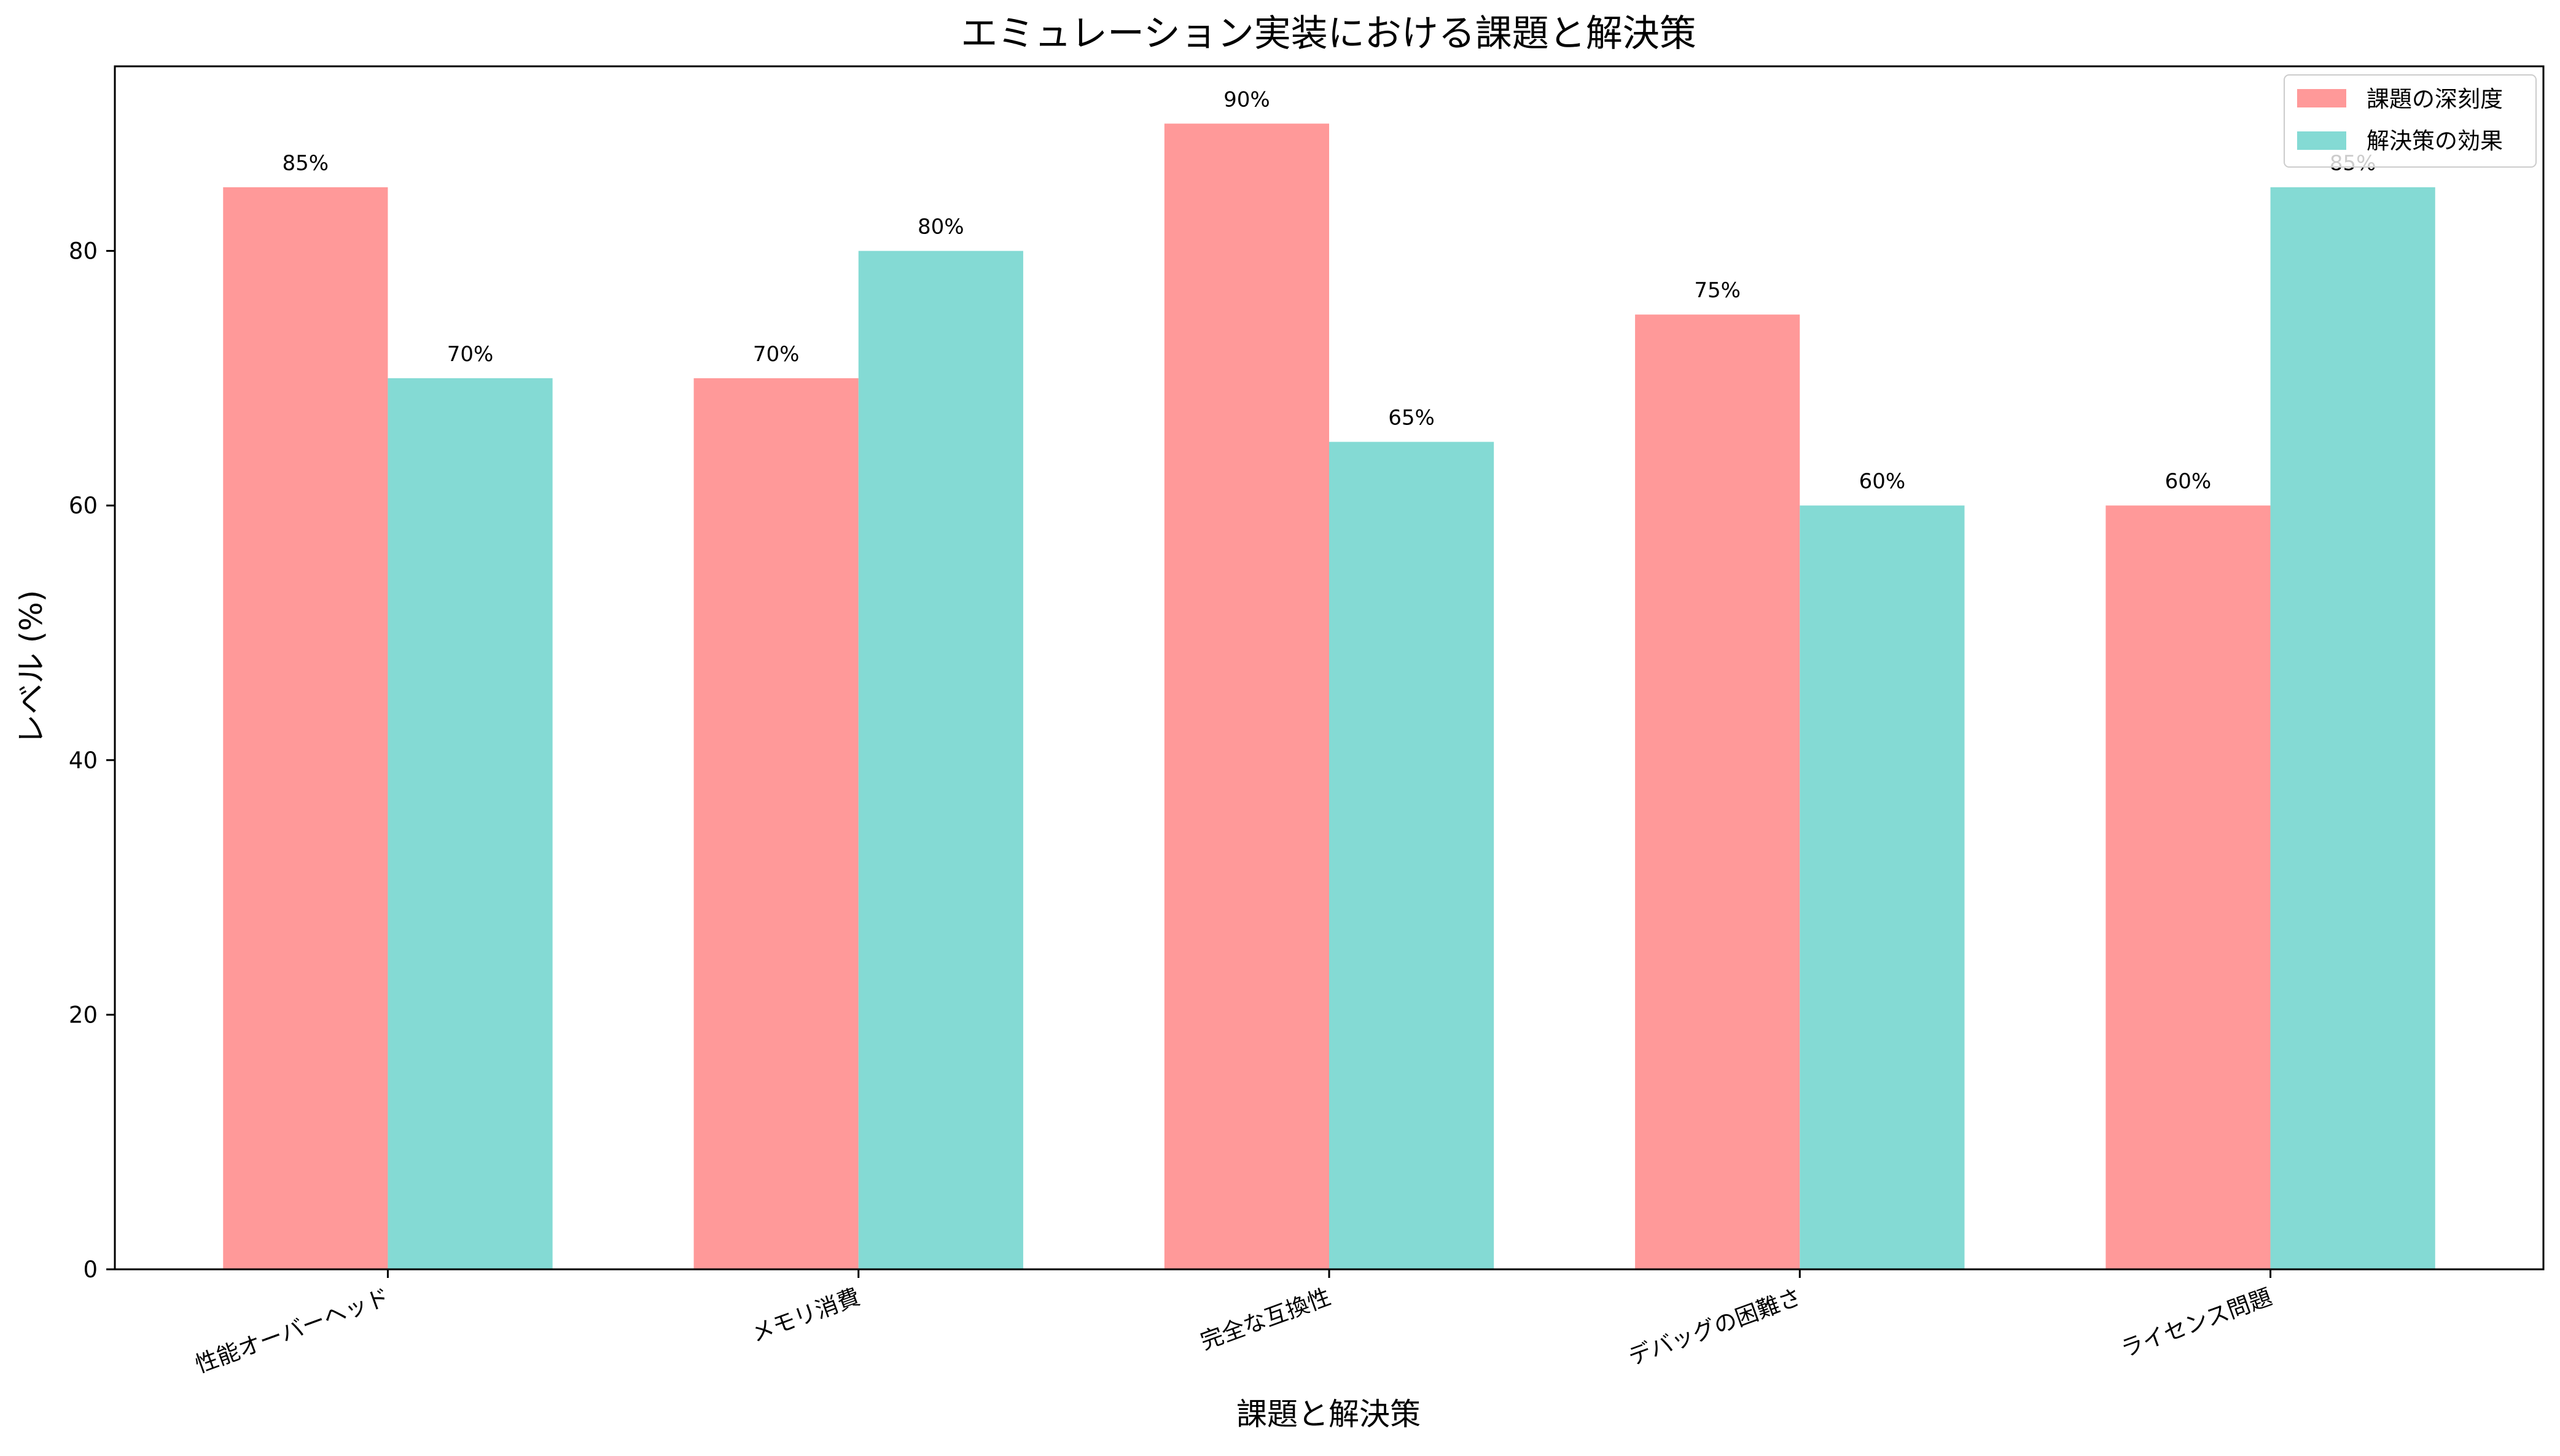 This screenshot has width=2560, height=1456. What do you see at coordinates (1328, 1414) in the screenshot?
I see `x-axis-label: 課題と解決策` at bounding box center [1328, 1414].